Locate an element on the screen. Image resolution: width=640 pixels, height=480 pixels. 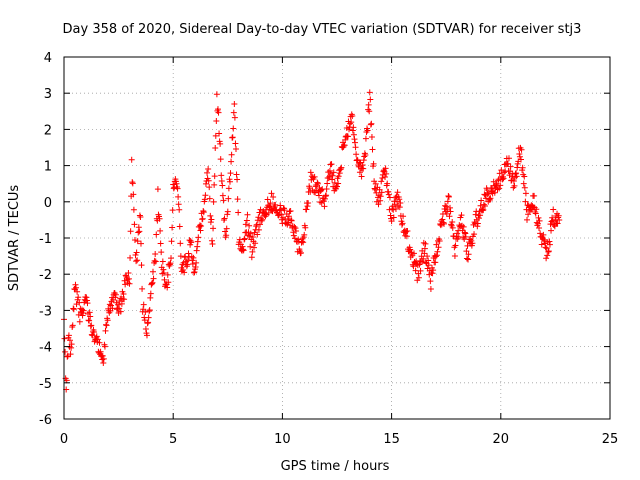
x-axis-label: GPS time / hours is located at coordinates (335, 466).